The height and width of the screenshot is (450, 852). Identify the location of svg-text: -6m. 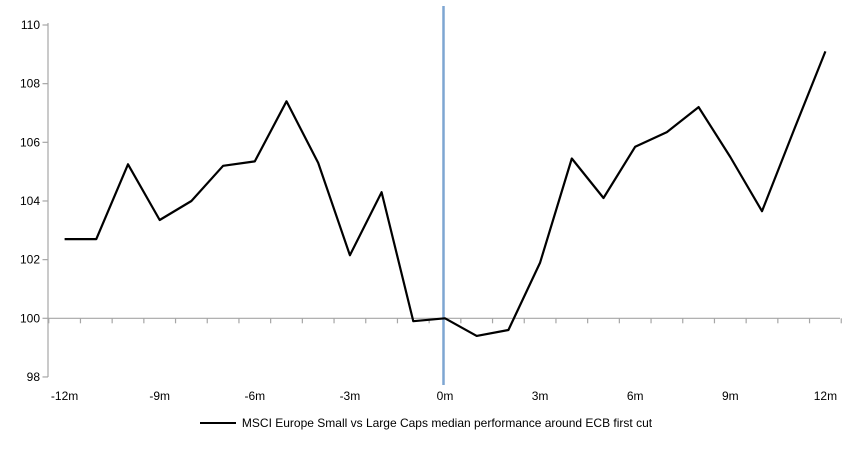
(254, 396).